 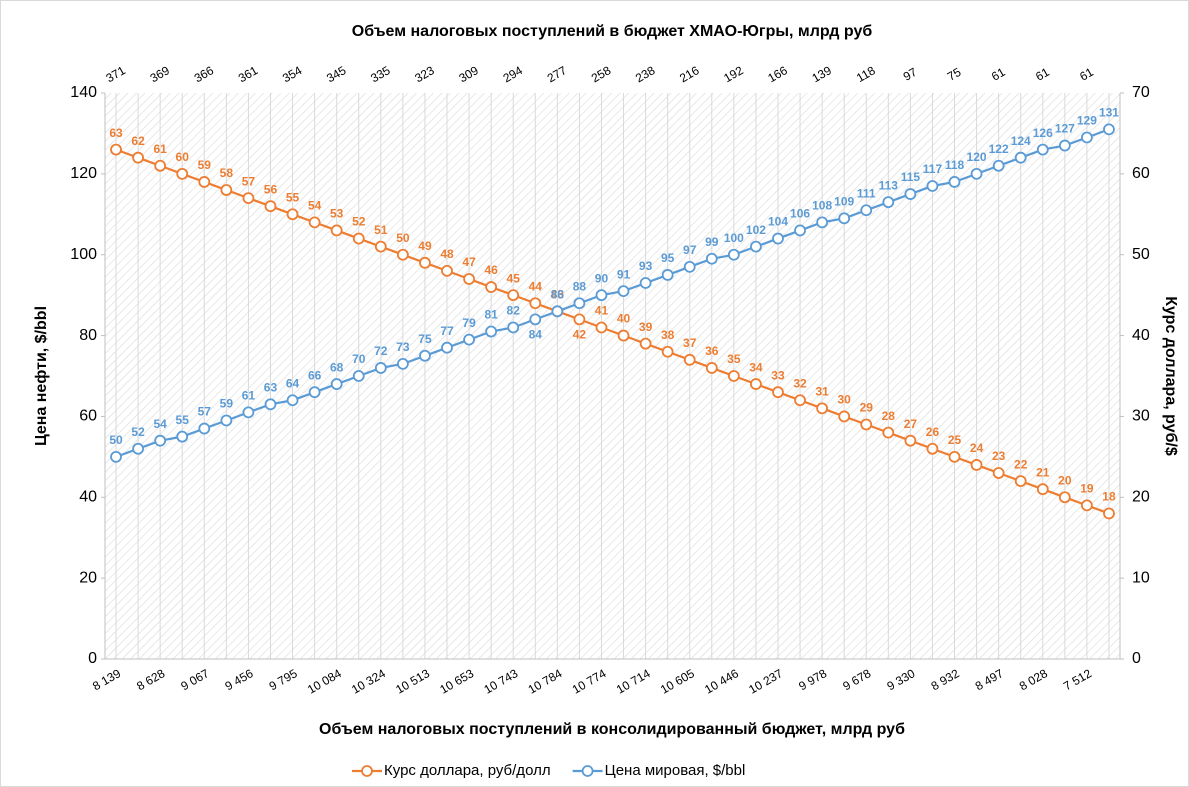 I want to click on data-label: 21, so click(x=1043, y=472).